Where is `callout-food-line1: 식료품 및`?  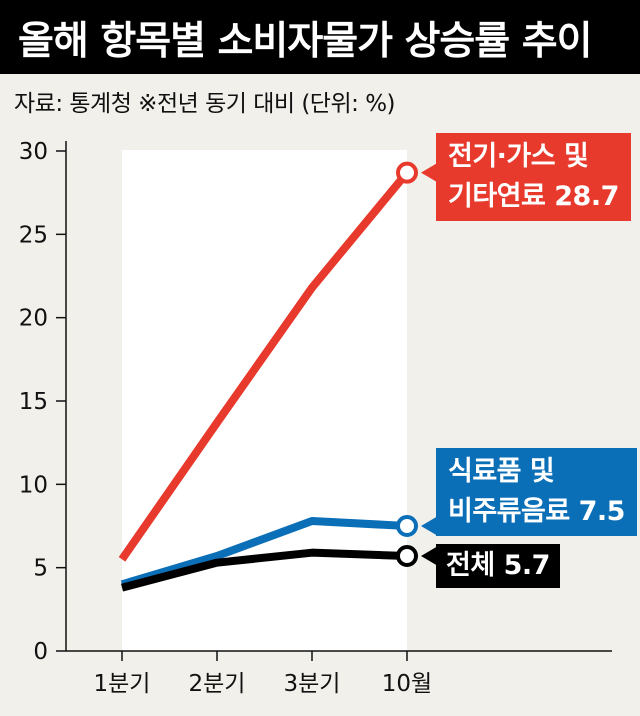 callout-food-line1: 식료품 및 is located at coordinates (501, 471).